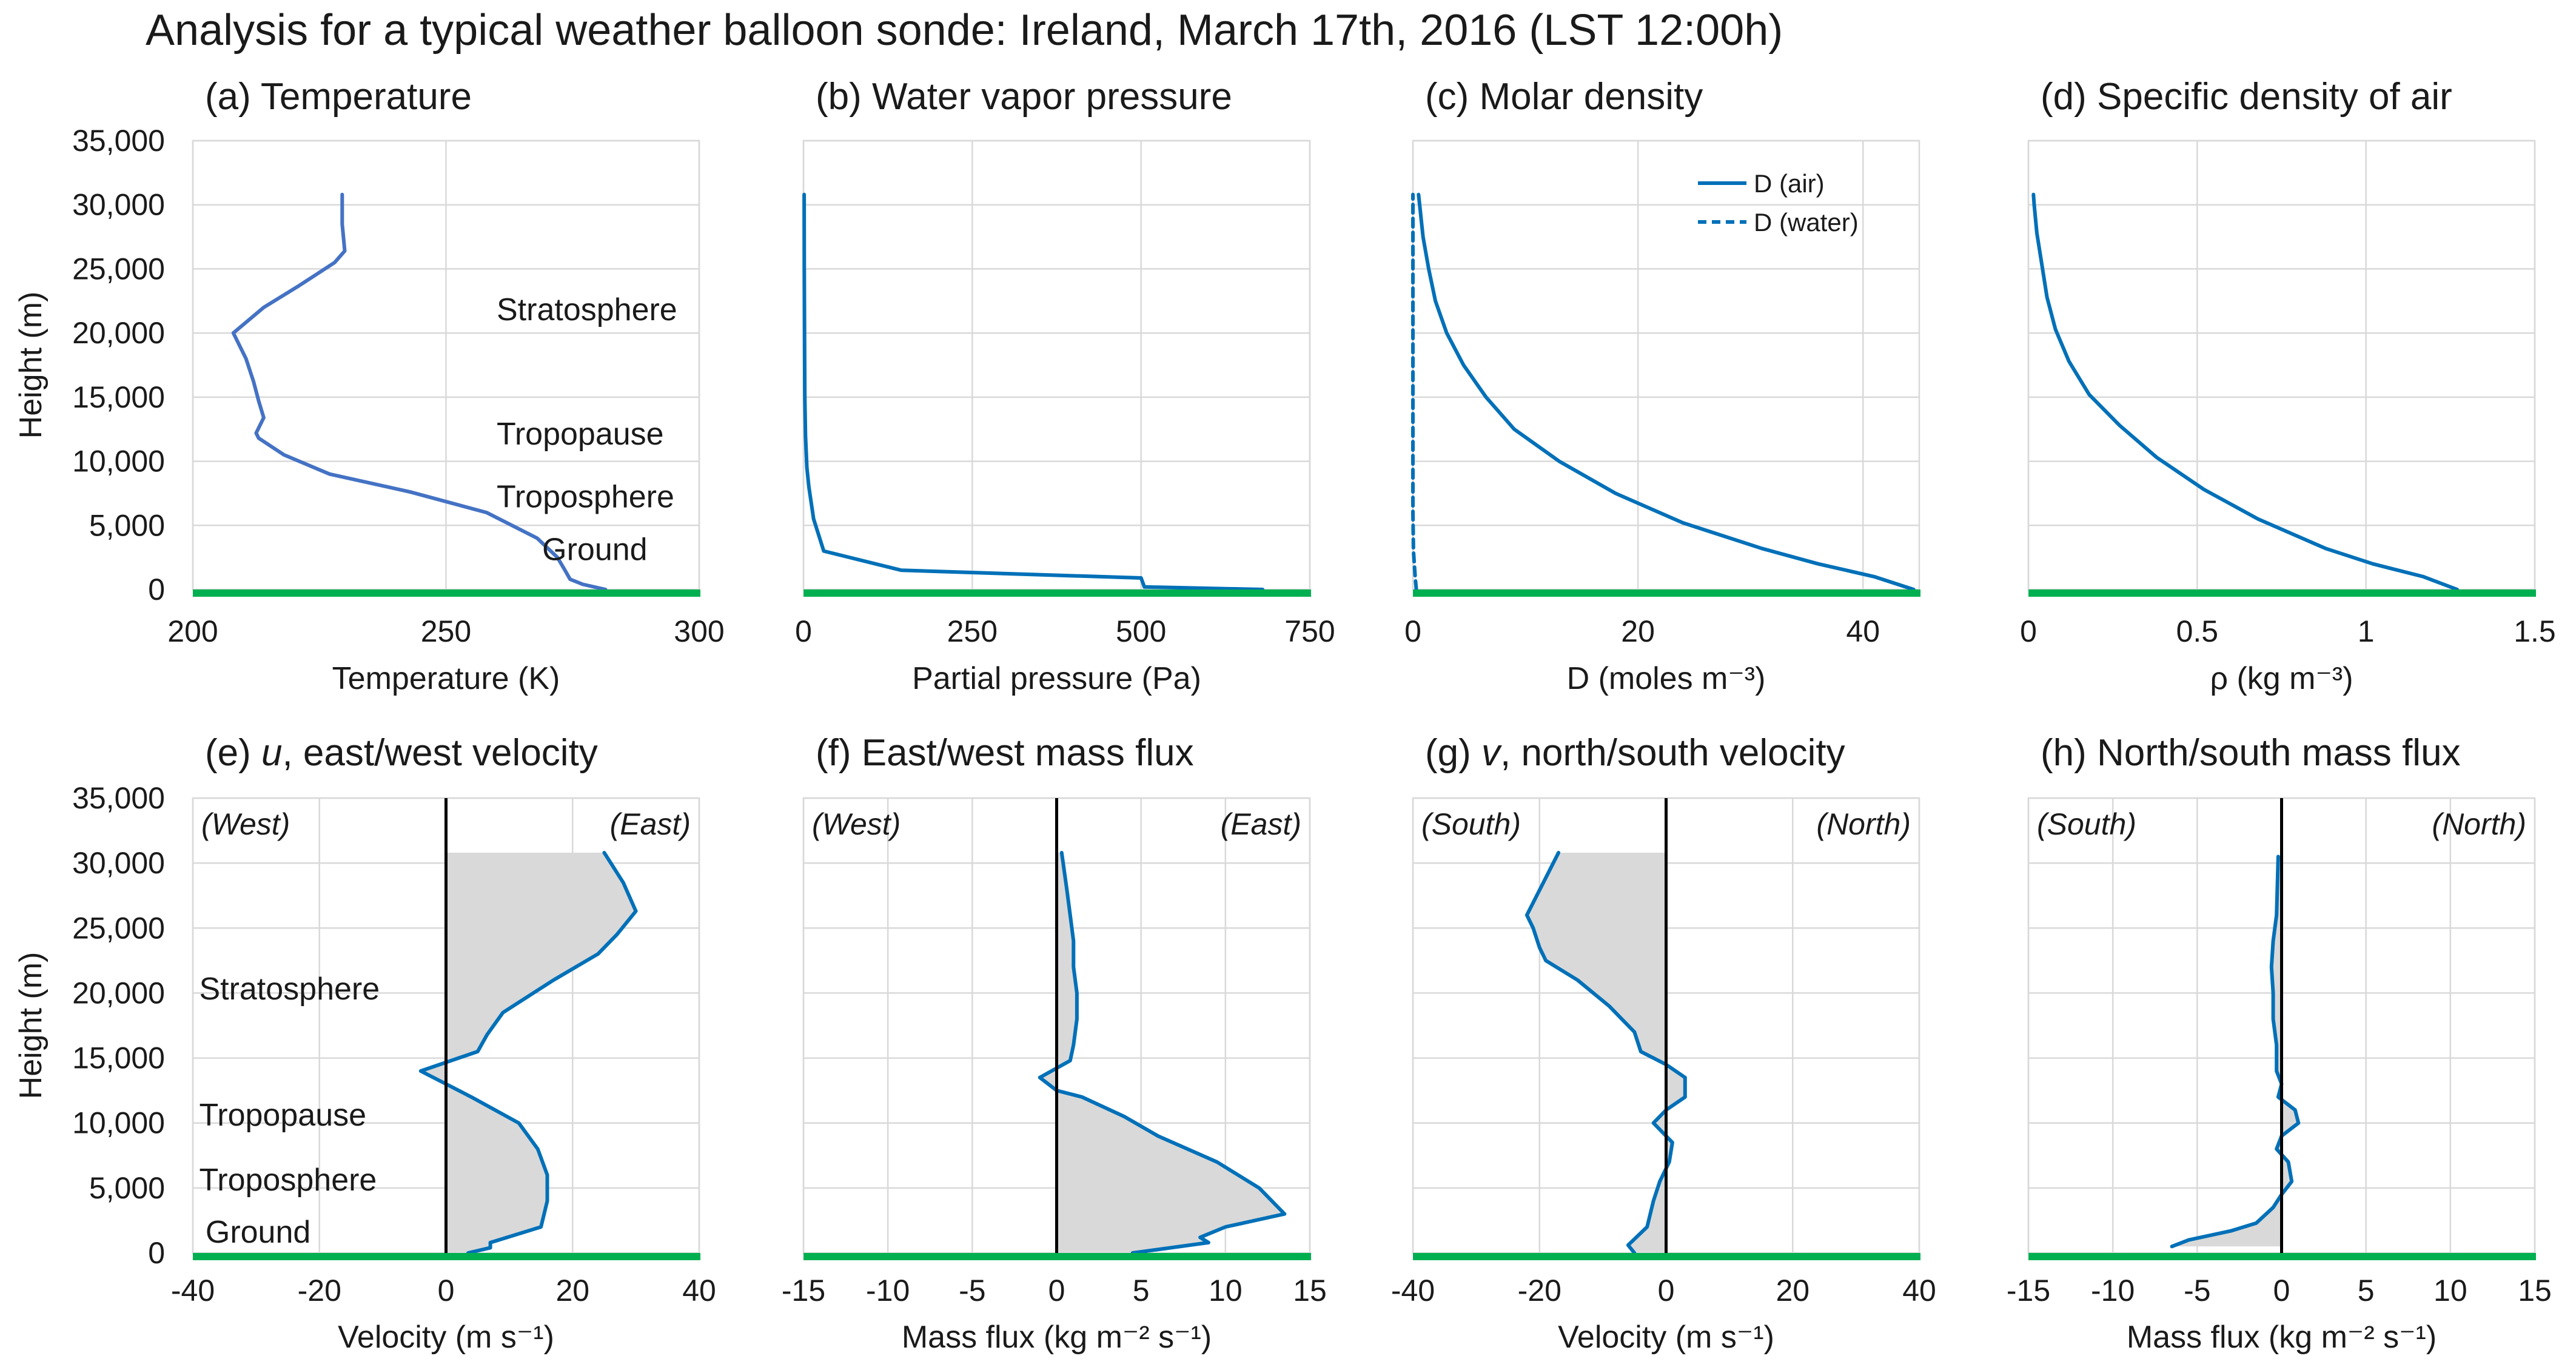 The image size is (2576, 1370). What do you see at coordinates (699, 1291) in the screenshot?
I see `x-tick-label-e: 40` at bounding box center [699, 1291].